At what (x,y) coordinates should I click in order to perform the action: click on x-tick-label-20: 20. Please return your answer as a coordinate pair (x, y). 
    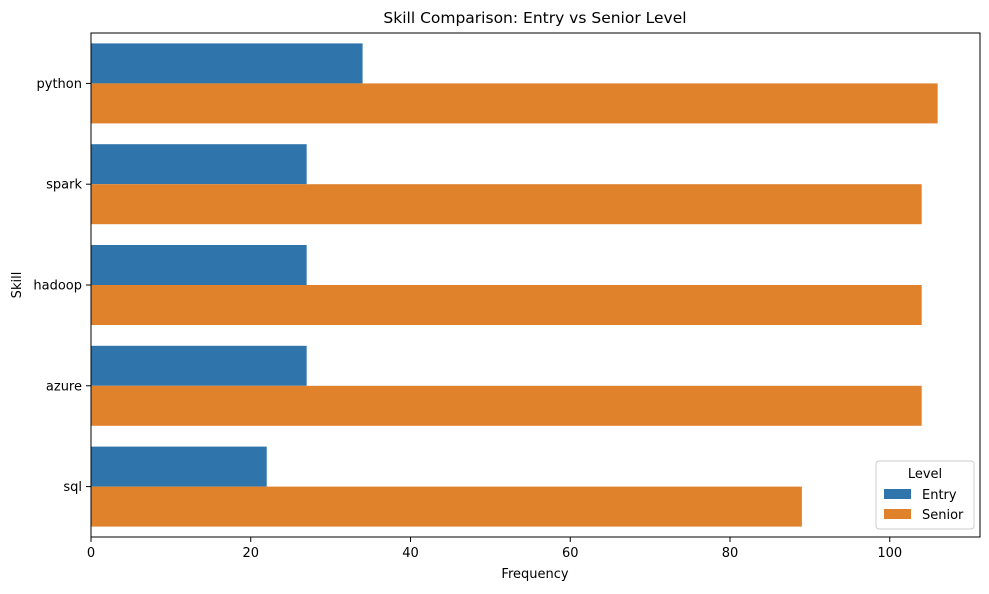
    Looking at the image, I should click on (250, 553).